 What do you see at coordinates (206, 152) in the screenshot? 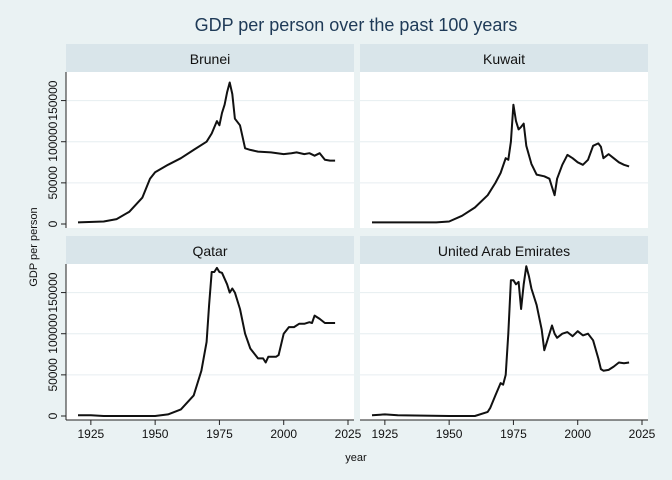
I see `series-line-brunei` at bounding box center [206, 152].